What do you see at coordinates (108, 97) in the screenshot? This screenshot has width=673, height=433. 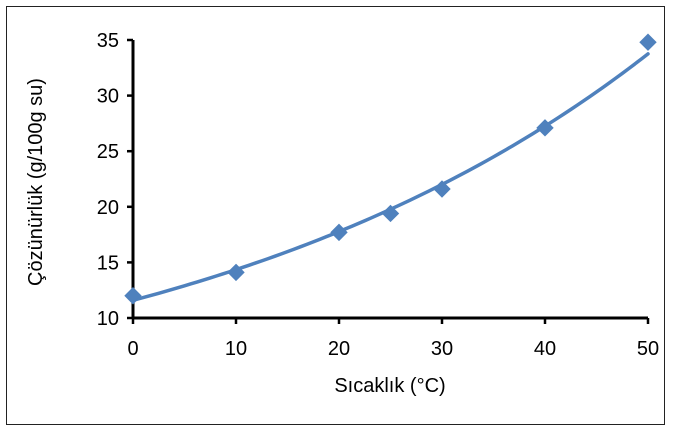 I see `y-tick-label: 30` at bounding box center [108, 97].